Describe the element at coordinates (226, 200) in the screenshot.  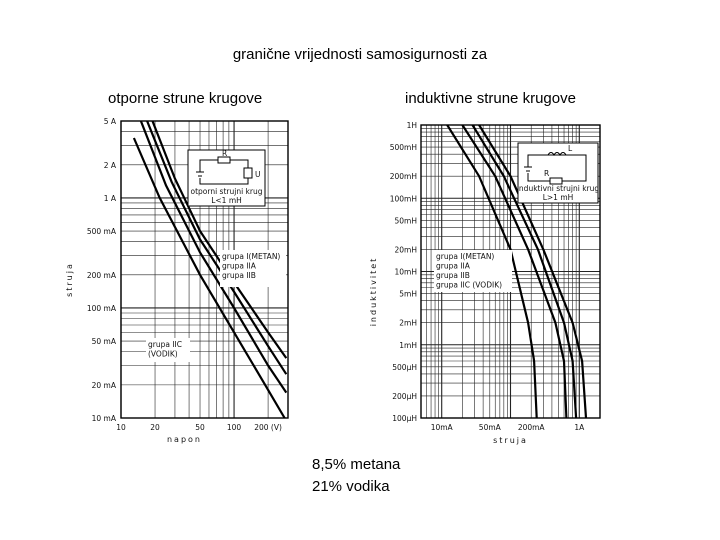
I see `inset-caption-limit: L<1 mH` at that location.